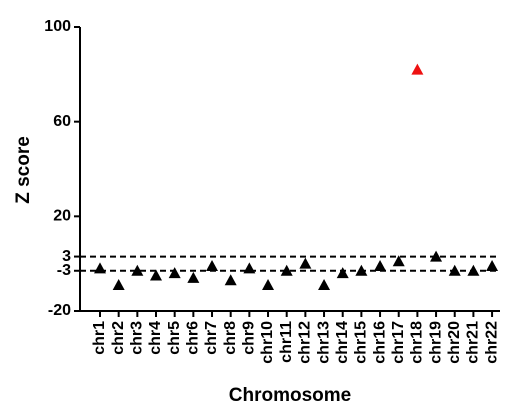 The height and width of the screenshot is (415, 529). What do you see at coordinates (417, 342) in the screenshot?
I see `x-tick-label: chr18` at bounding box center [417, 342].